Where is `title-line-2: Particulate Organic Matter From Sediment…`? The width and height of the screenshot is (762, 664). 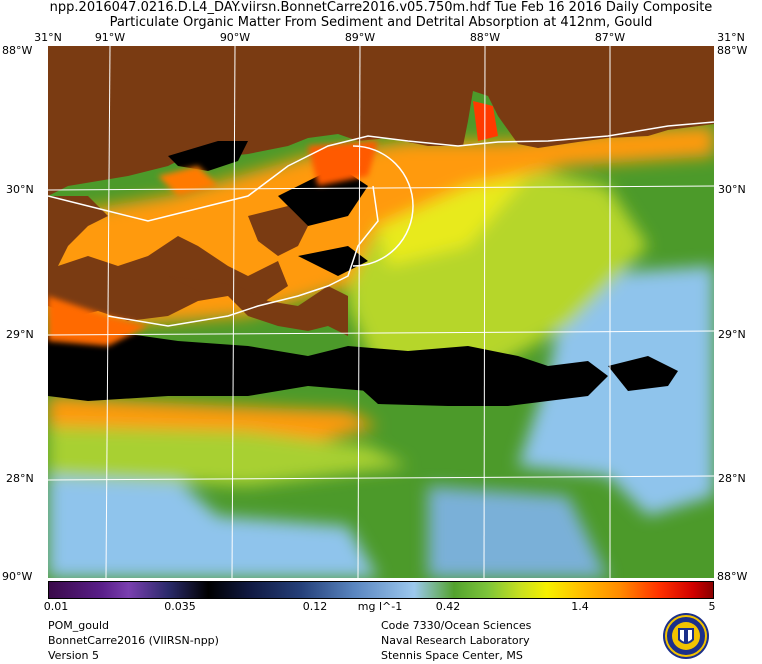
title-line-2: Particulate Organic Matter From Sediment… is located at coordinates (381, 22).